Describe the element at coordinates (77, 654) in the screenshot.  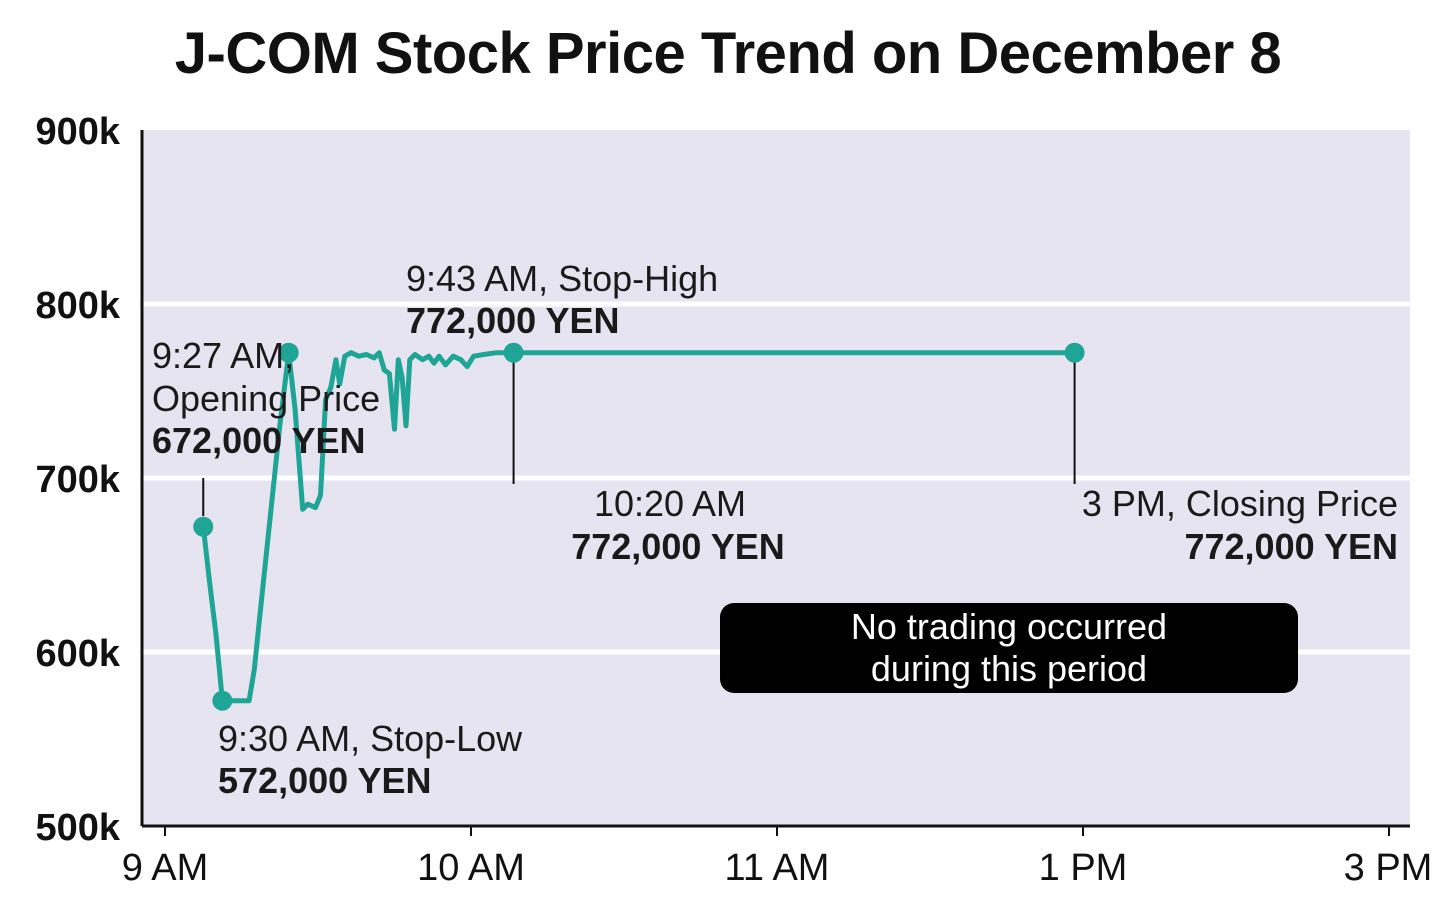
I see `y-tick-label: 600k` at that location.